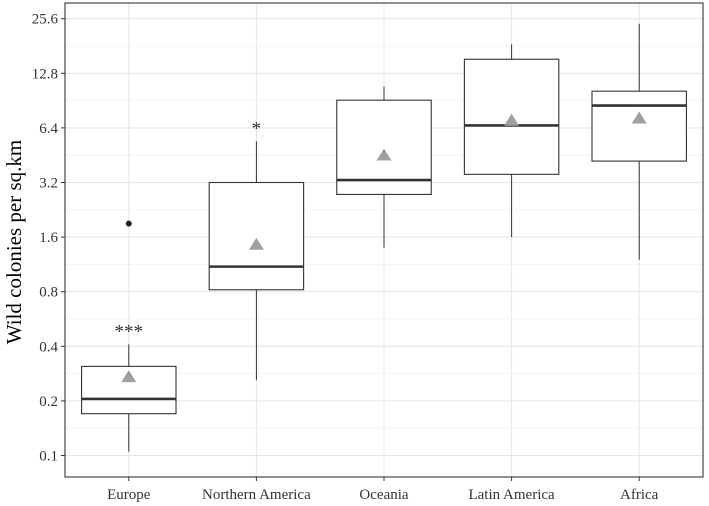 The image size is (709, 506). What do you see at coordinates (639, 495) in the screenshot?
I see `x-tick-label: Africa` at bounding box center [639, 495].